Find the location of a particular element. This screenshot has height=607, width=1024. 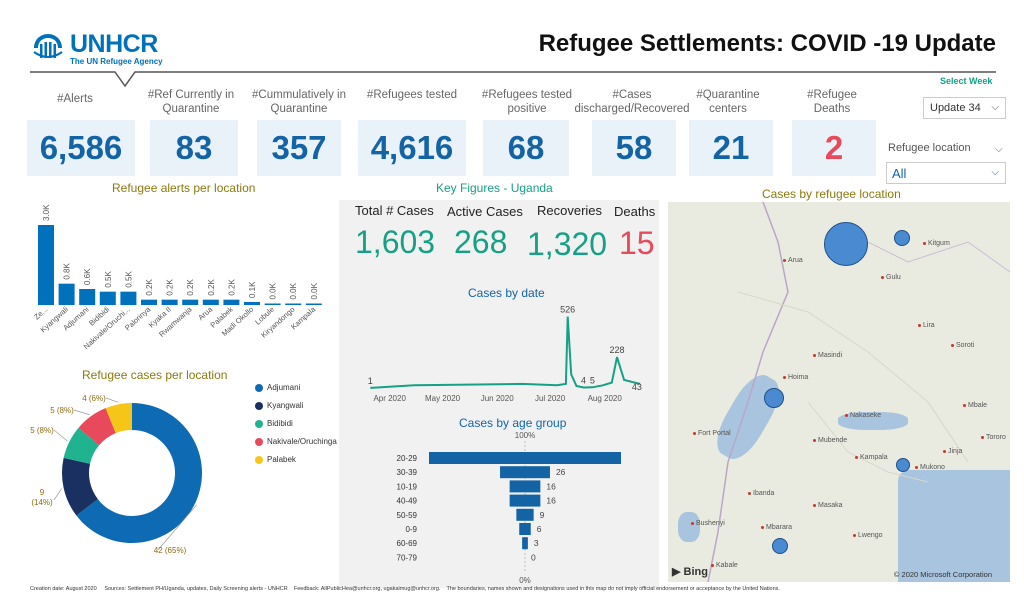

age-category-label: 50-59 is located at coordinates (407, 515).